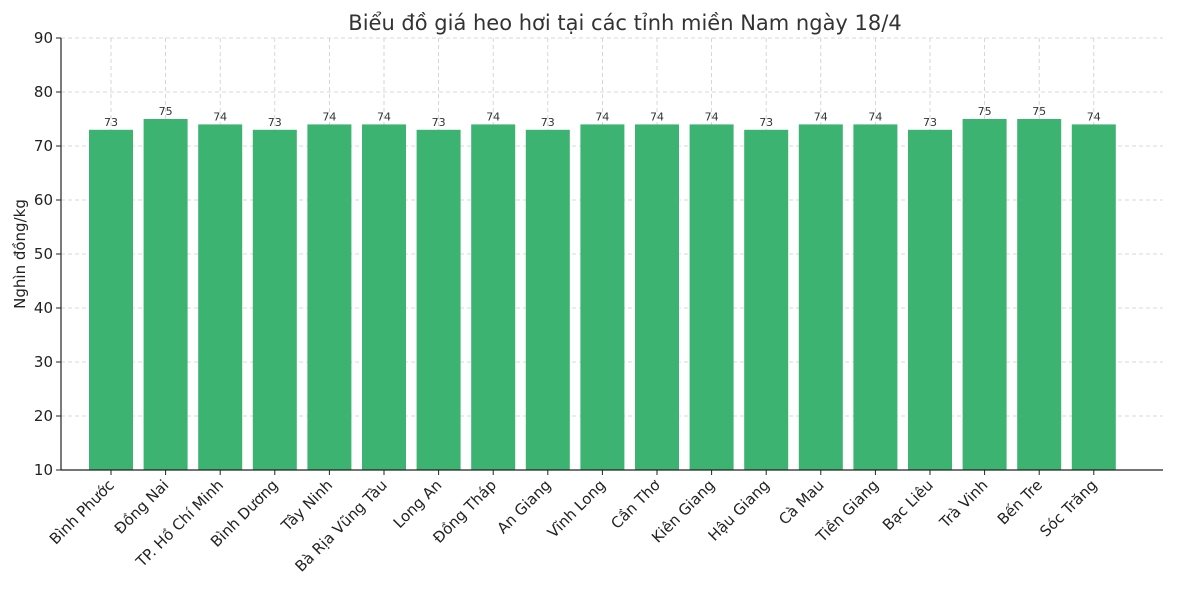 The height and width of the screenshot is (595, 1200). I want to click on y-tick-label: 50, so click(43, 254).